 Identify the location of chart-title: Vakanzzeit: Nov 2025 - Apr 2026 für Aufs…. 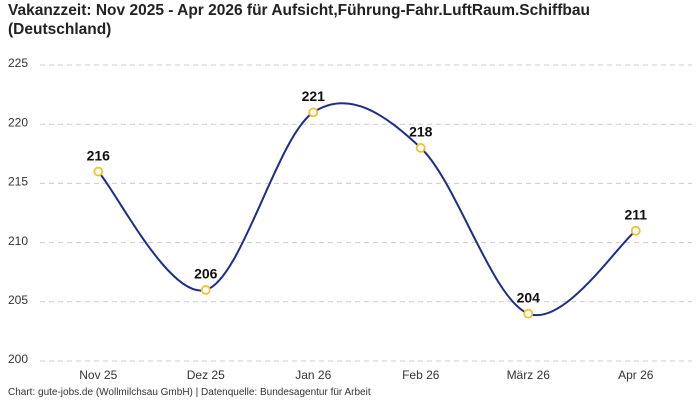
(299, 20).